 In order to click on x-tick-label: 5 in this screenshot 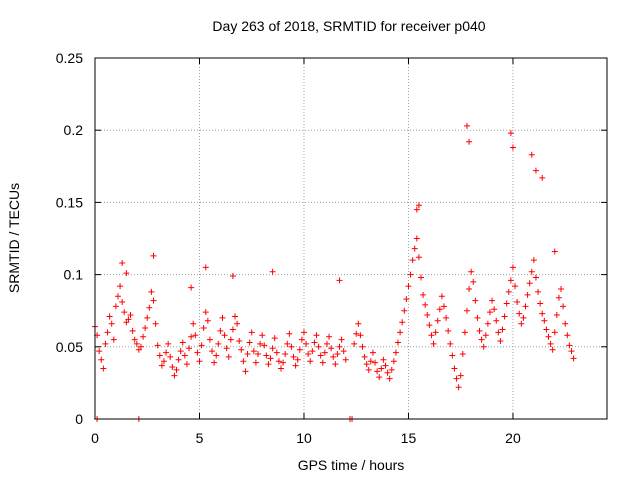, I will do `click(200, 438)`.